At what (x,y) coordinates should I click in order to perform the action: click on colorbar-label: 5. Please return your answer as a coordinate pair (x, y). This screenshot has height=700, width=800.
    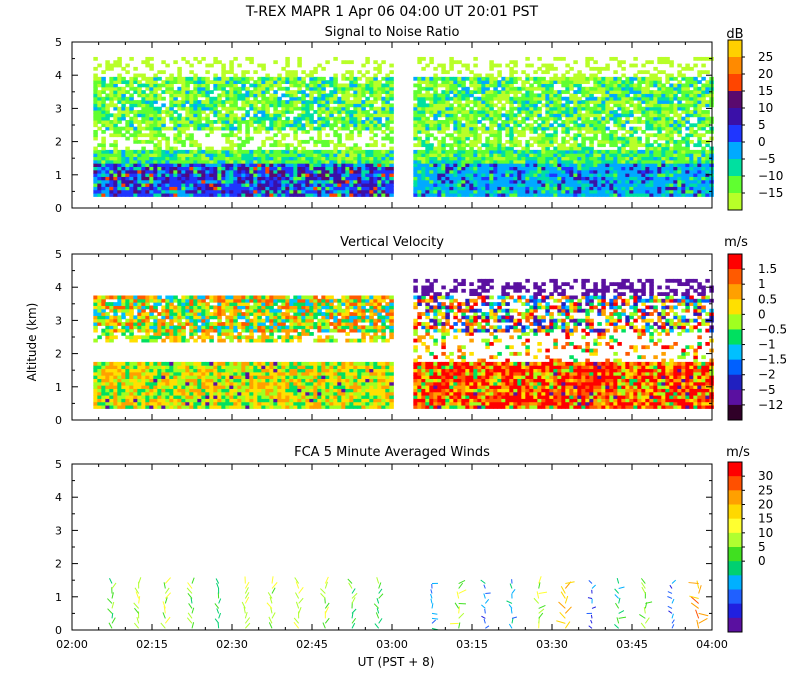
    Looking at the image, I should click on (762, 125).